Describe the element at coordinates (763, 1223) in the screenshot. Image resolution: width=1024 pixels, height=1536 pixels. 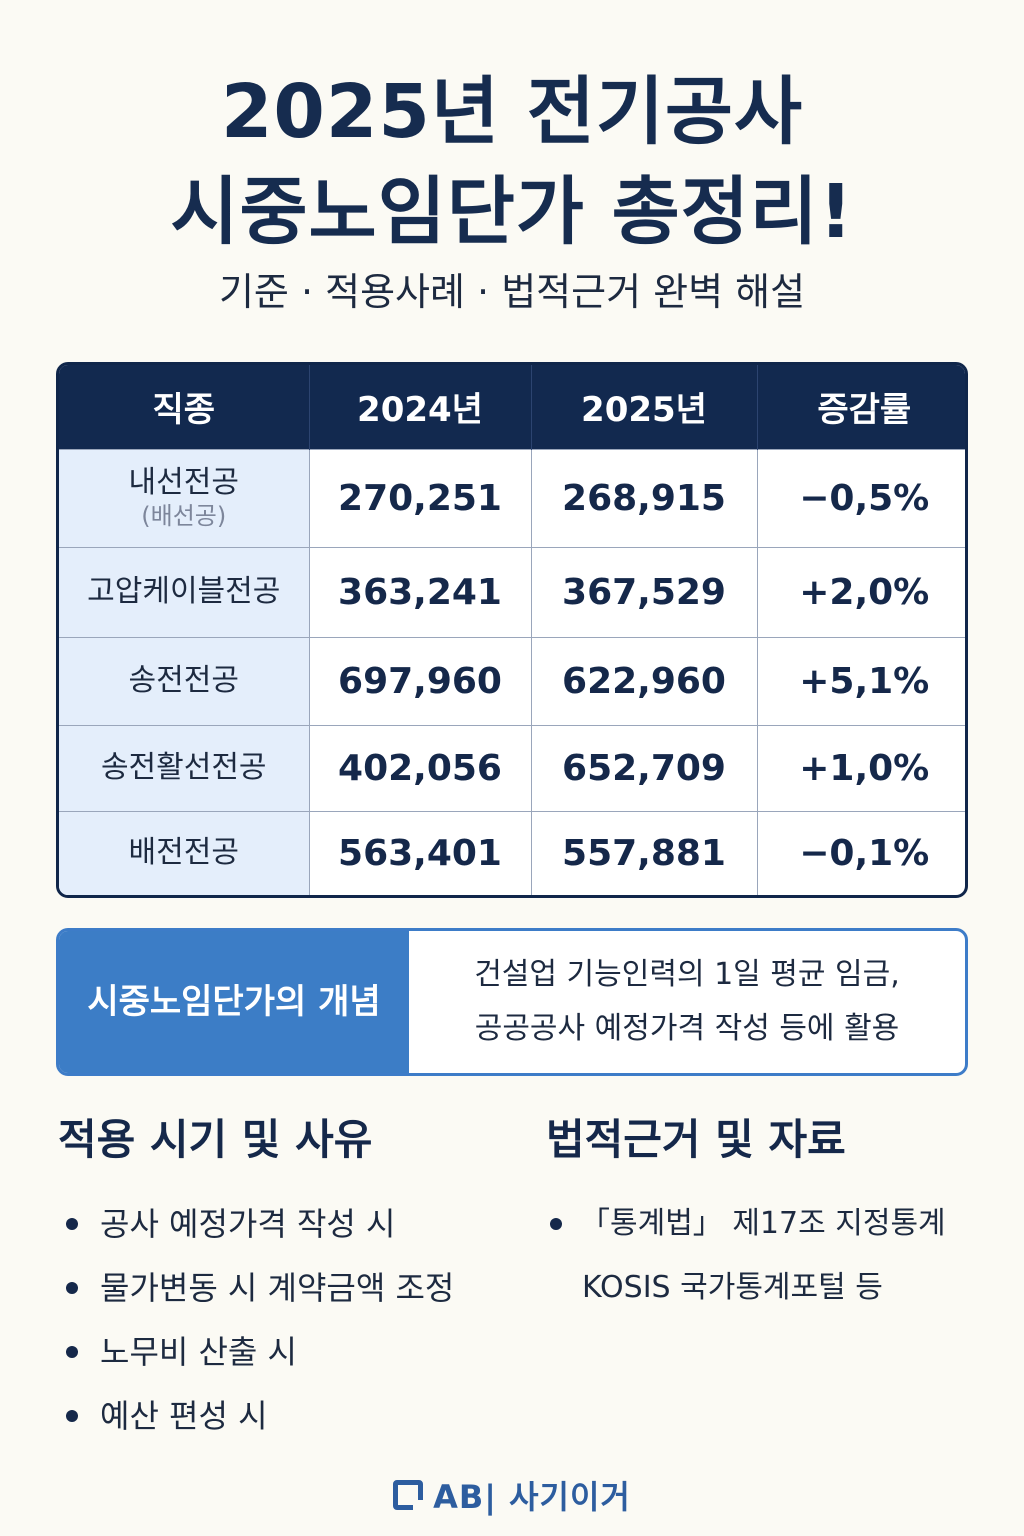
I see `list-item-text: 「통계법」 제17조 지정통계` at that location.